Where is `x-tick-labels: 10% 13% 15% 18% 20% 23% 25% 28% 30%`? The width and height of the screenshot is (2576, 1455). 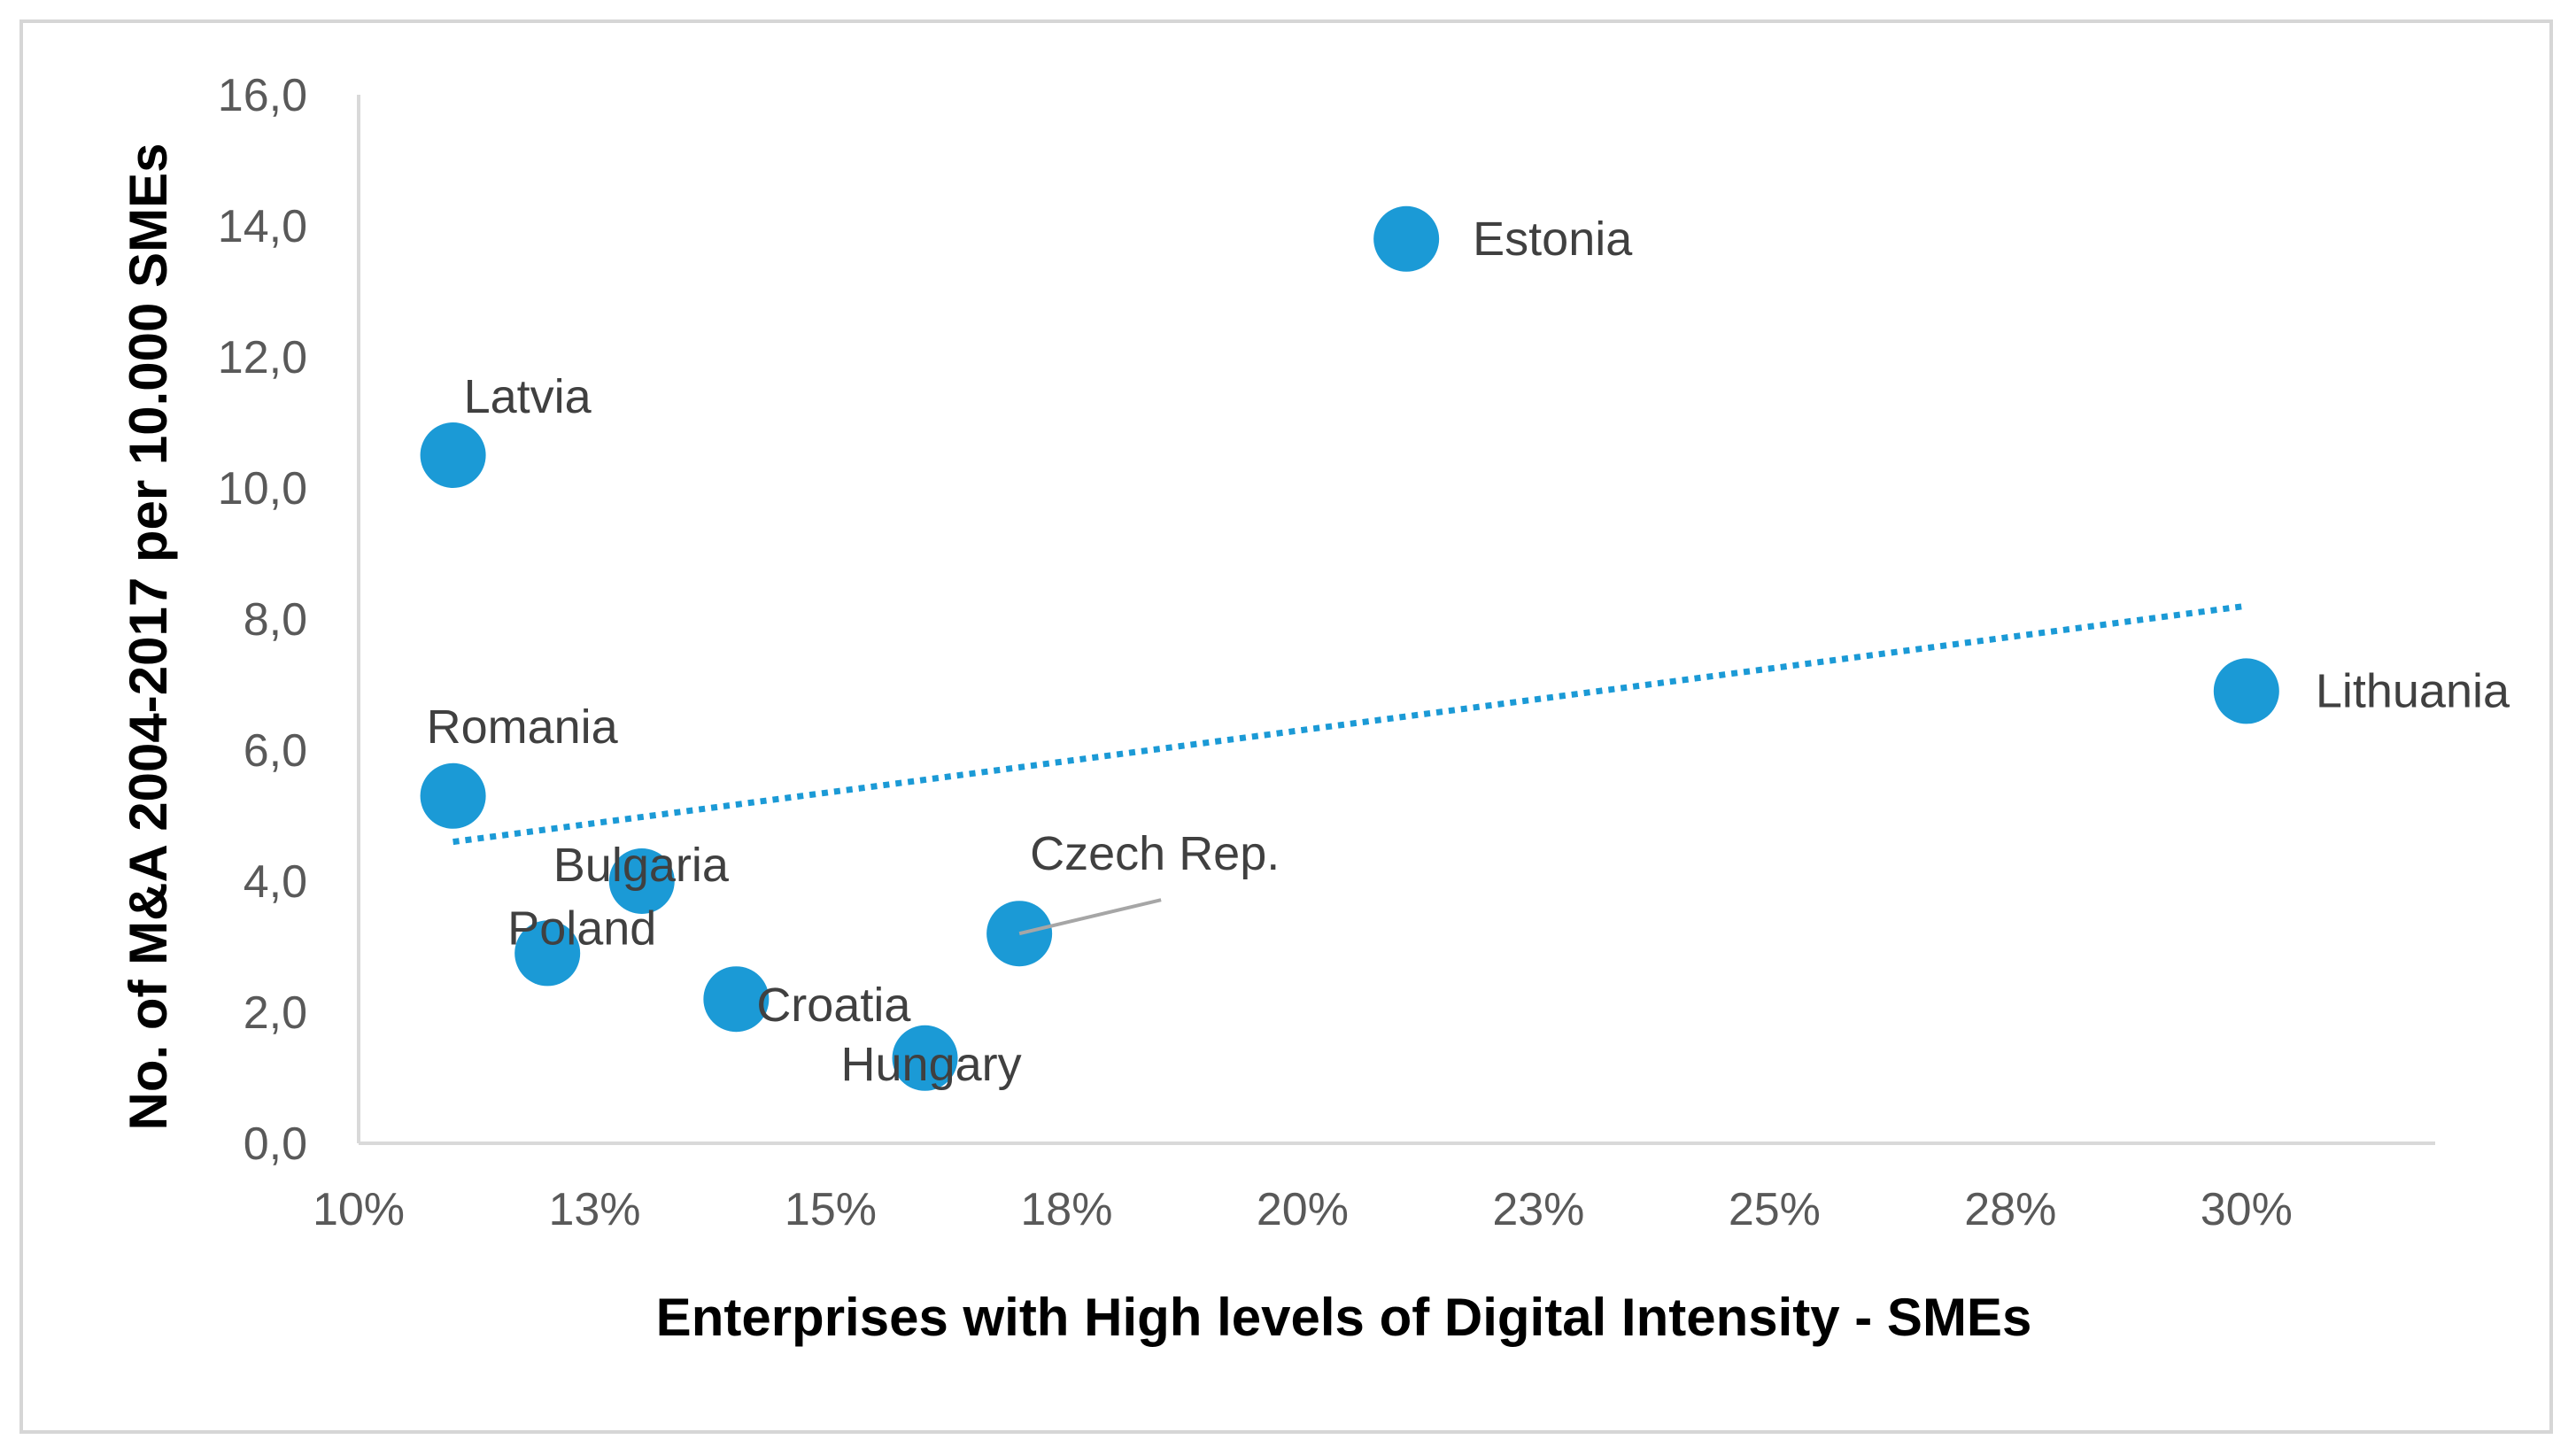
x-tick-labels: 10% 13% 15% 18% 20% 23% 25% 28% 30% is located at coordinates (1303, 1209).